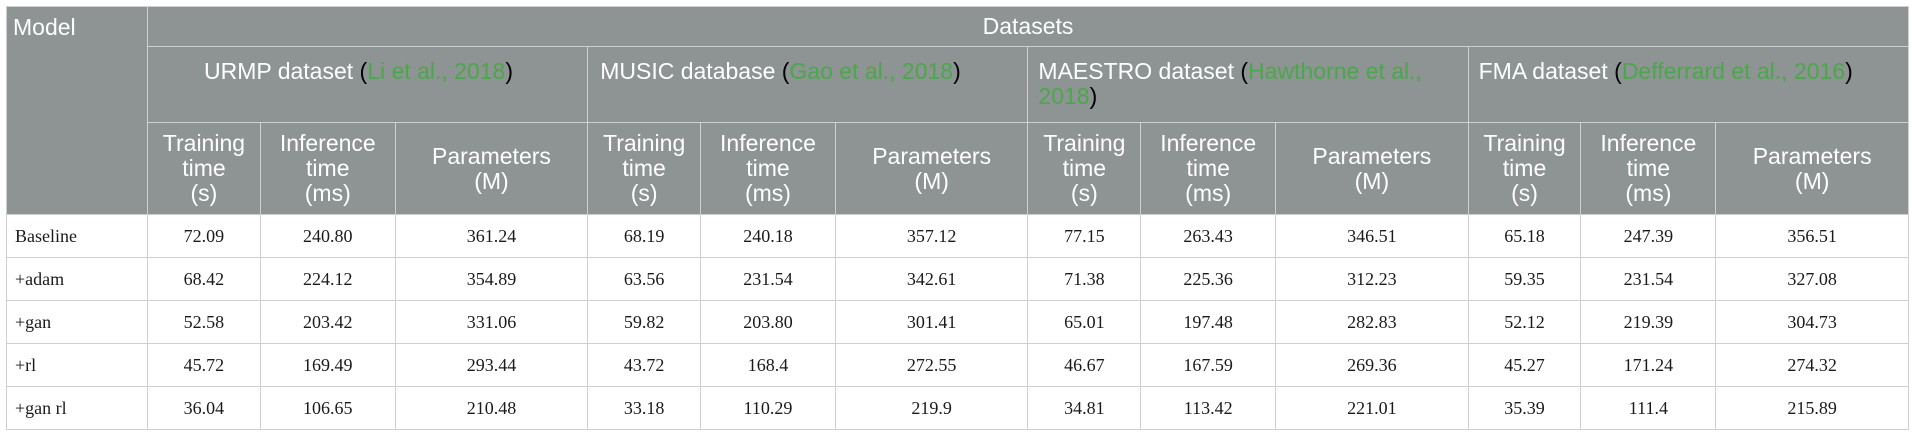  I want to click on value-cell: 282.83, so click(1372, 322).